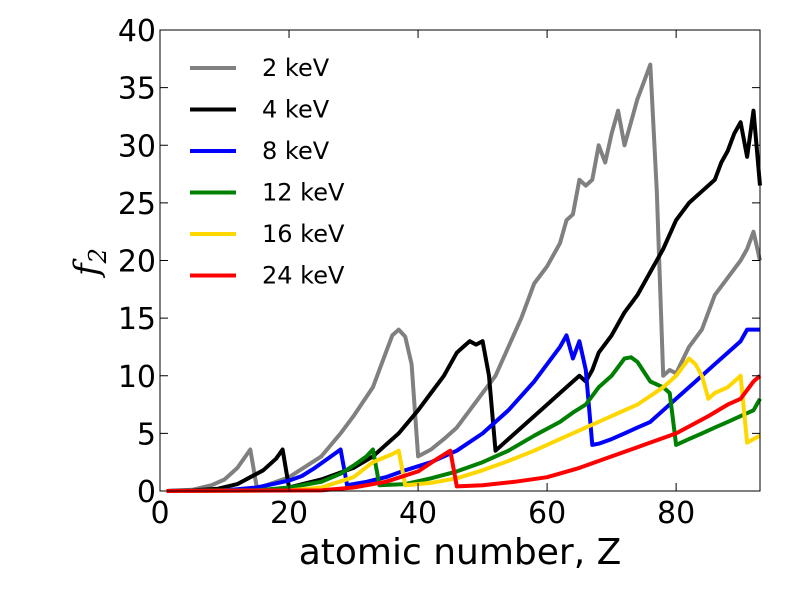 Image resolution: width=800 pixels, height=600 pixels. I want to click on y-tick-label-4: 20, so click(137, 262).